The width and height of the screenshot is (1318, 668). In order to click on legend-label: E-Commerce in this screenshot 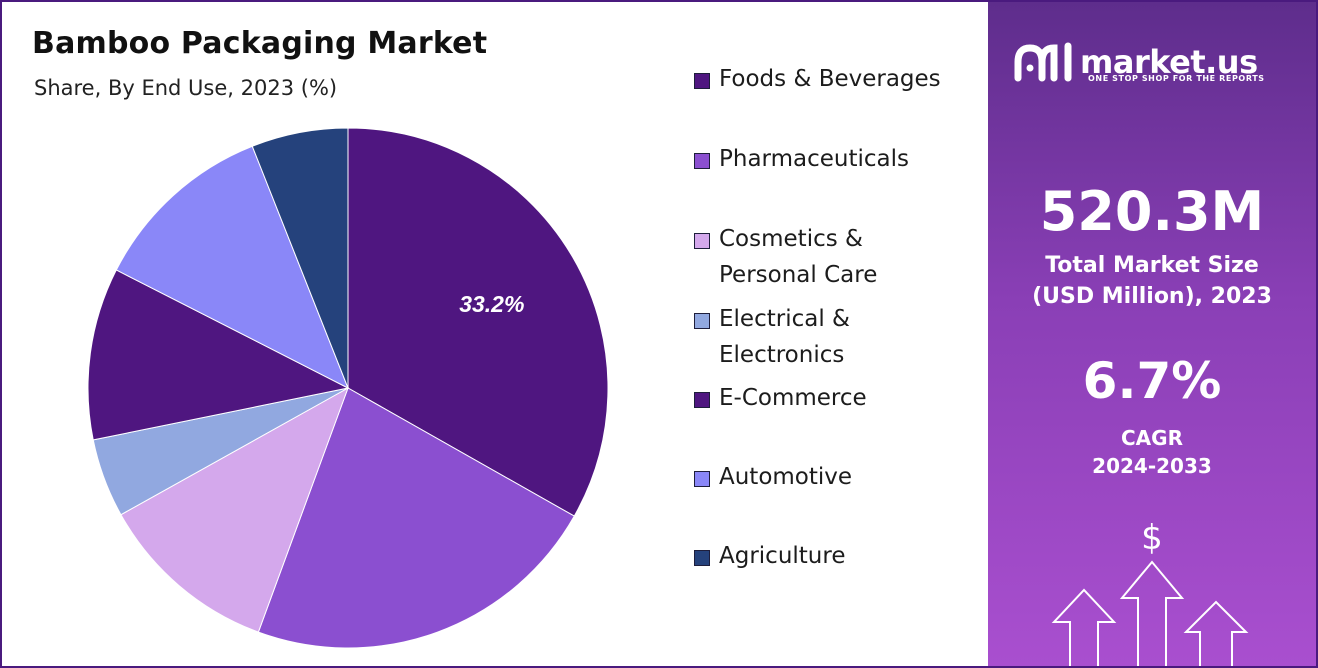, I will do `click(846, 398)`.